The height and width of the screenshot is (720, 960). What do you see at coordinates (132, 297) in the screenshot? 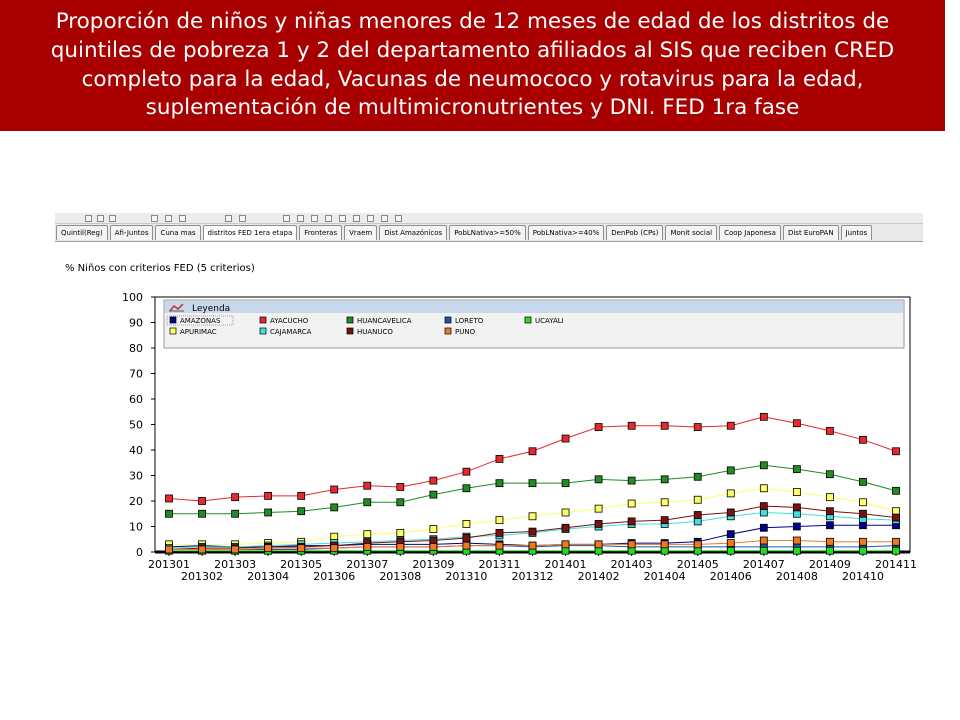
I see `y-tick-label: 100` at bounding box center [132, 297].